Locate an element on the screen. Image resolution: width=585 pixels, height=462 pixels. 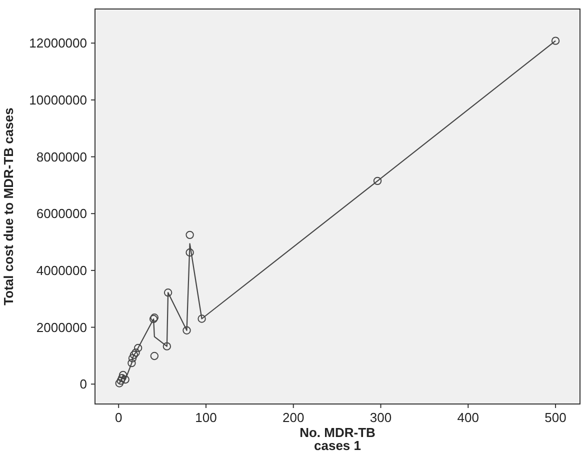
x-tick-label: 300 is located at coordinates (381, 417).